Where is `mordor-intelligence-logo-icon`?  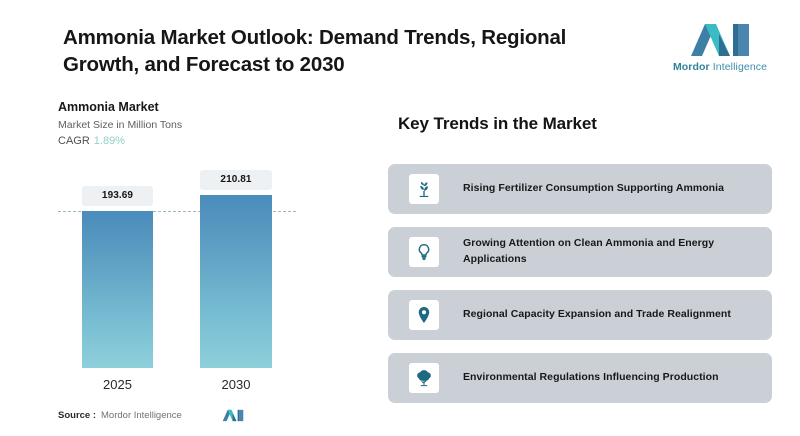
mordor-intelligence-logo-icon is located at coordinates (720, 40).